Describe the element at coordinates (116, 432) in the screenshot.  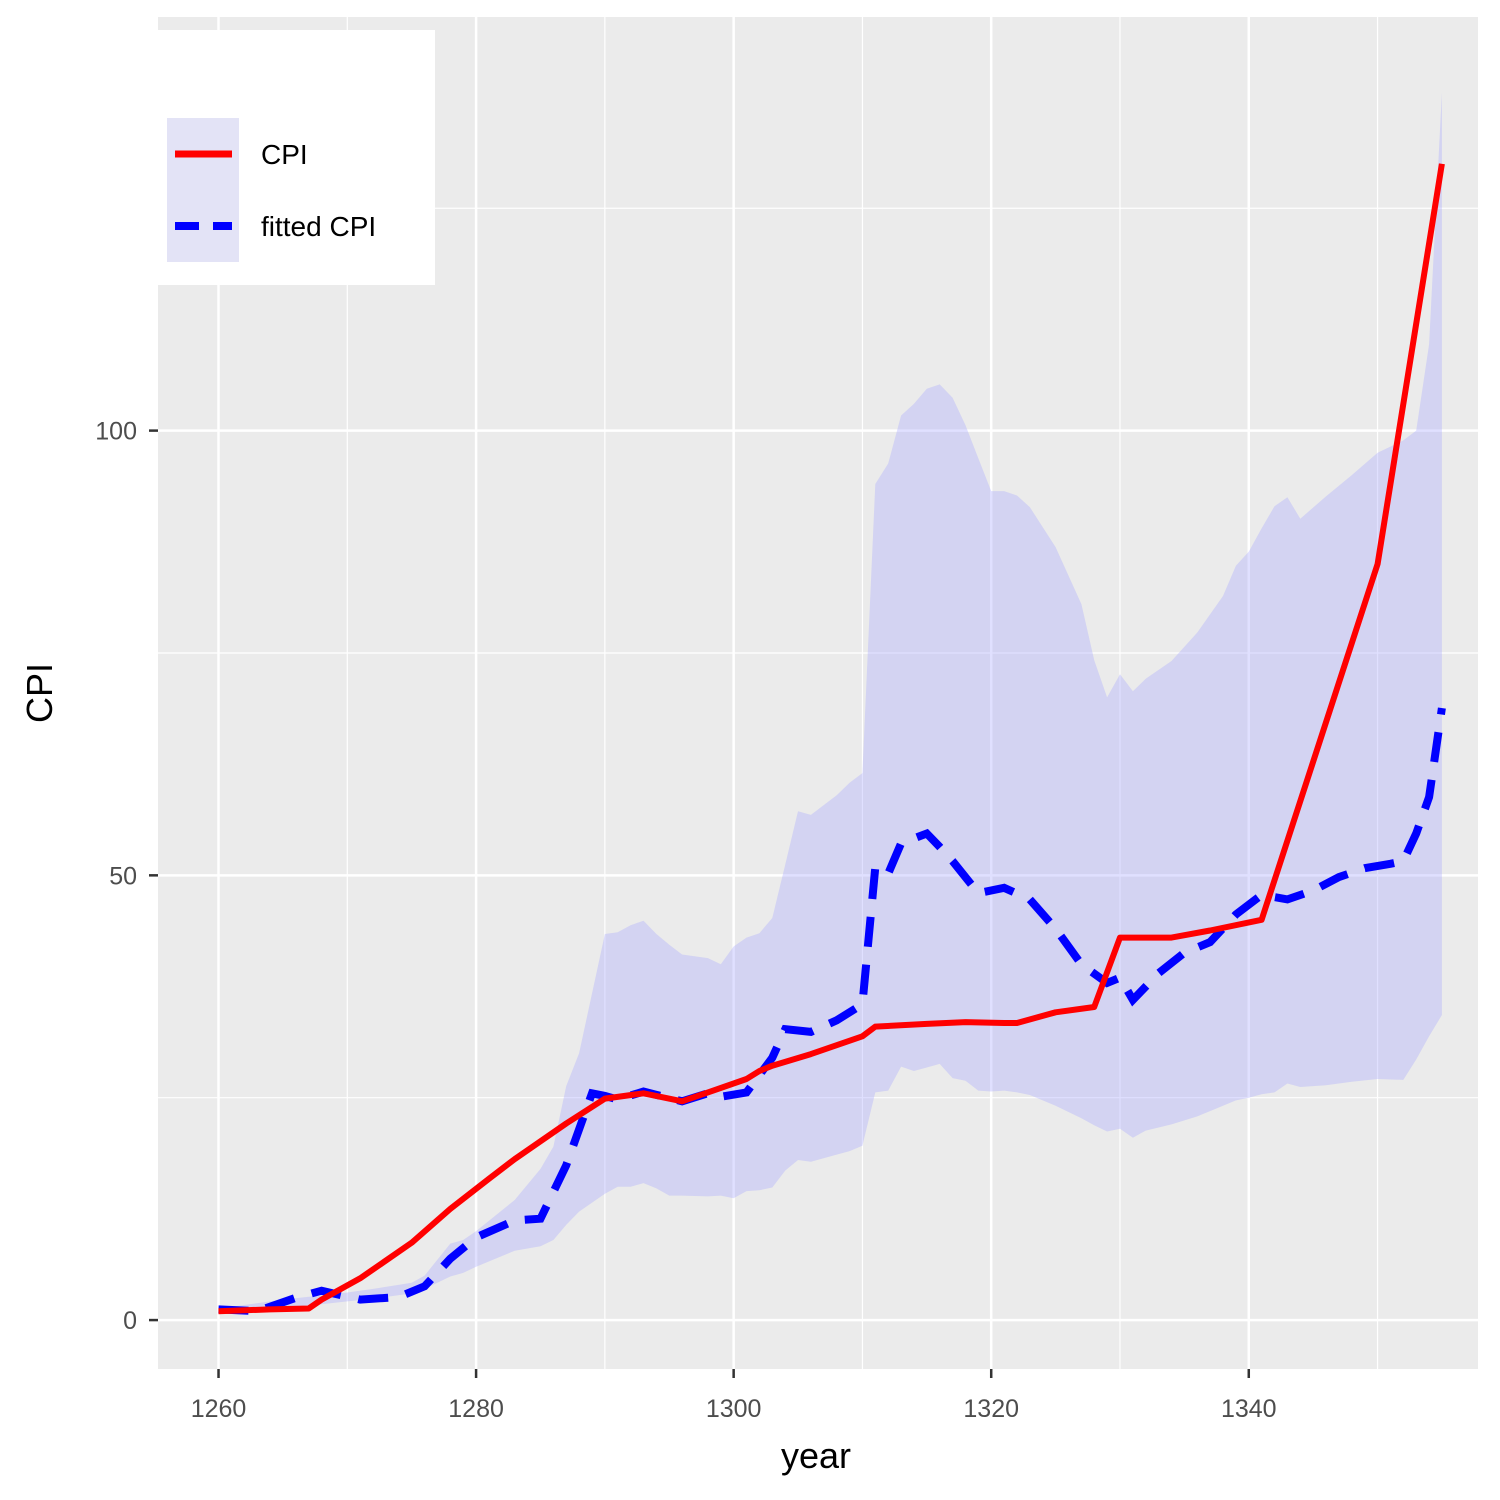
I see `y-tick-label: 100` at that location.